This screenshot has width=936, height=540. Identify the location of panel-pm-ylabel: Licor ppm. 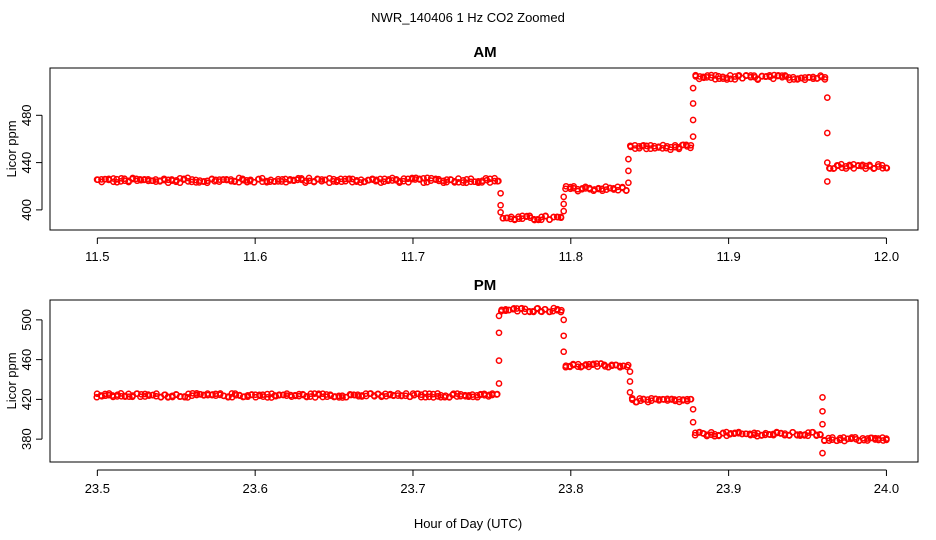
(11, 380).